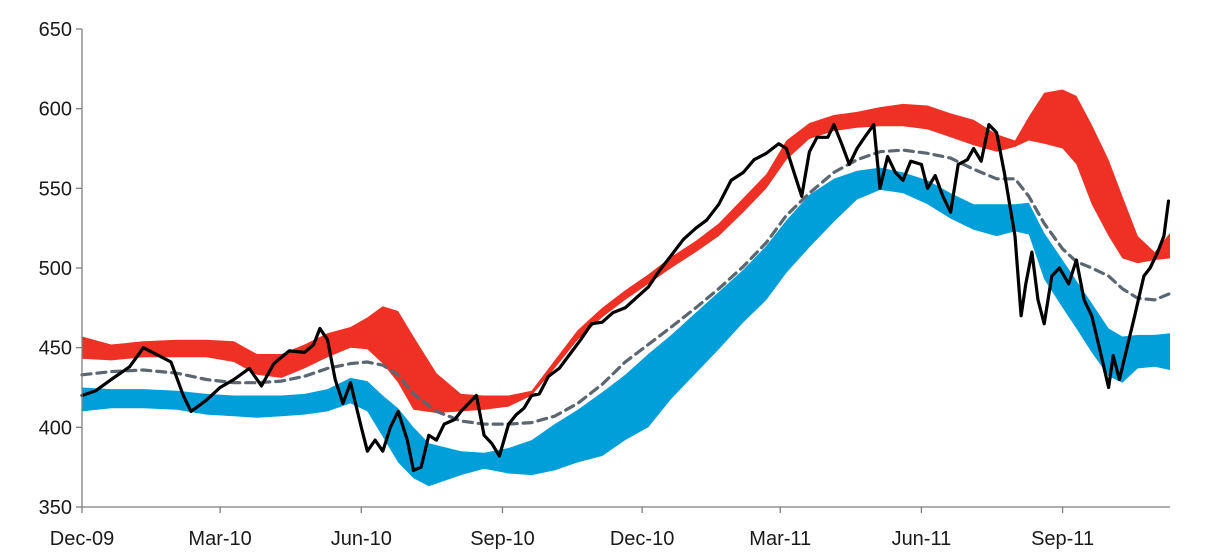 This screenshot has width=1210, height=560. Describe the element at coordinates (82, 539) in the screenshot. I see `x-tick-label: Dec-09` at that location.